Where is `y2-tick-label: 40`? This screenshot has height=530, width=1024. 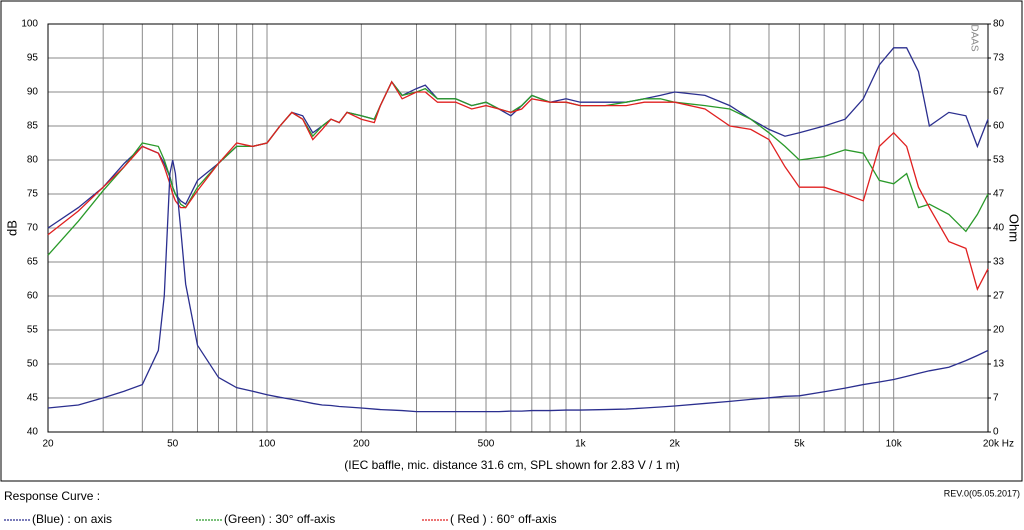 y2-tick-label: 40 is located at coordinates (999, 228).